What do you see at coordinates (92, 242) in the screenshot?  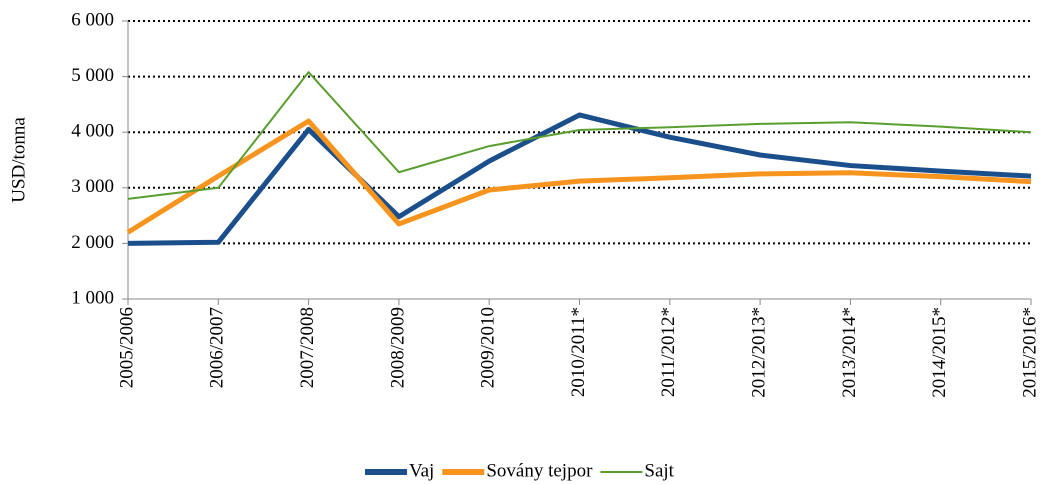 I see `y-tick-label: 2 000` at bounding box center [92, 242].